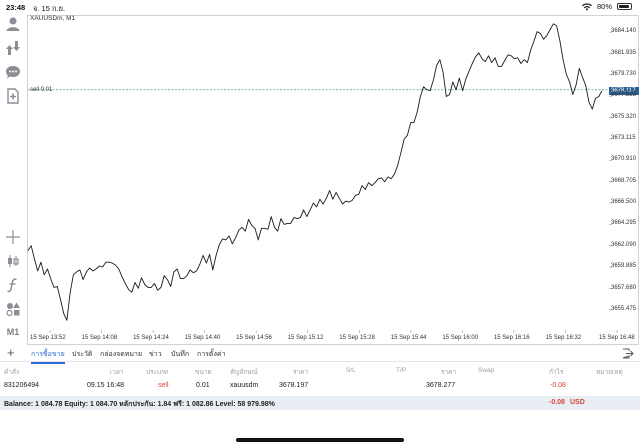 This screenshot has width=640, height=447. What do you see at coordinates (203, 385) in the screenshot?
I see `cell-volume: 0.01` at bounding box center [203, 385].